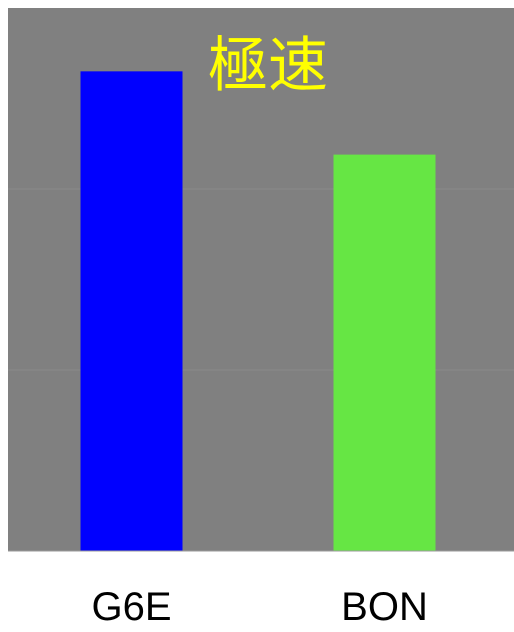 This screenshot has width=514, height=632. What do you see at coordinates (384, 607) in the screenshot?
I see `x-tick-label-bon: BON` at bounding box center [384, 607].